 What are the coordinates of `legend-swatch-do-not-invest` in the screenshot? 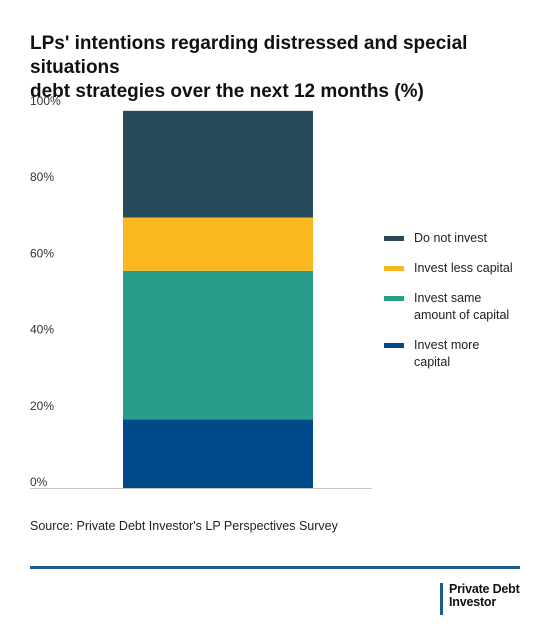 It's located at (394, 238).